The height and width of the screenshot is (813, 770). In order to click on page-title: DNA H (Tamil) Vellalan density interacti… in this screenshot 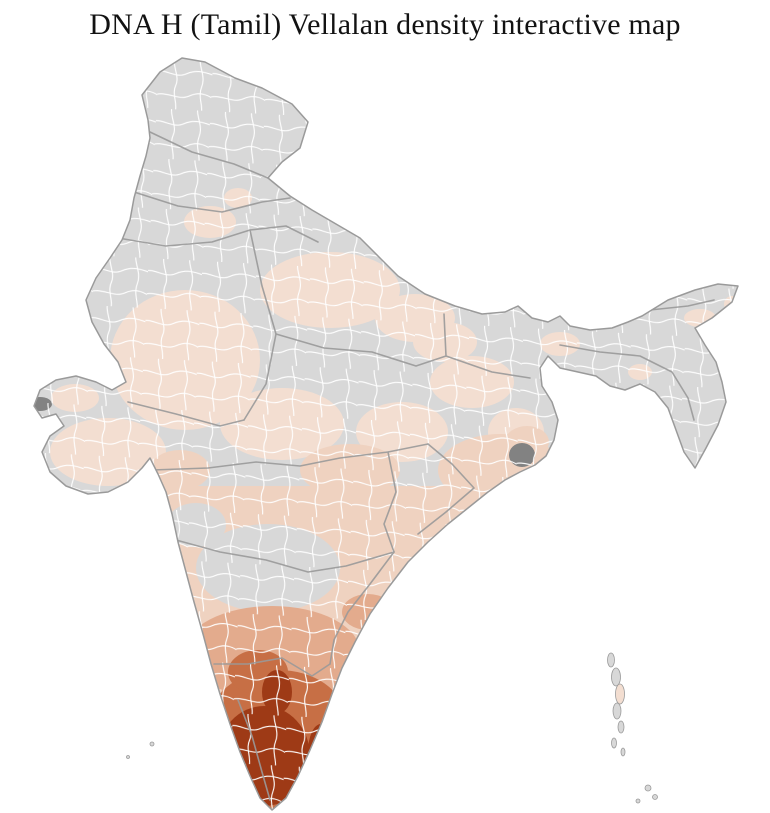, I will do `click(385, 24)`.